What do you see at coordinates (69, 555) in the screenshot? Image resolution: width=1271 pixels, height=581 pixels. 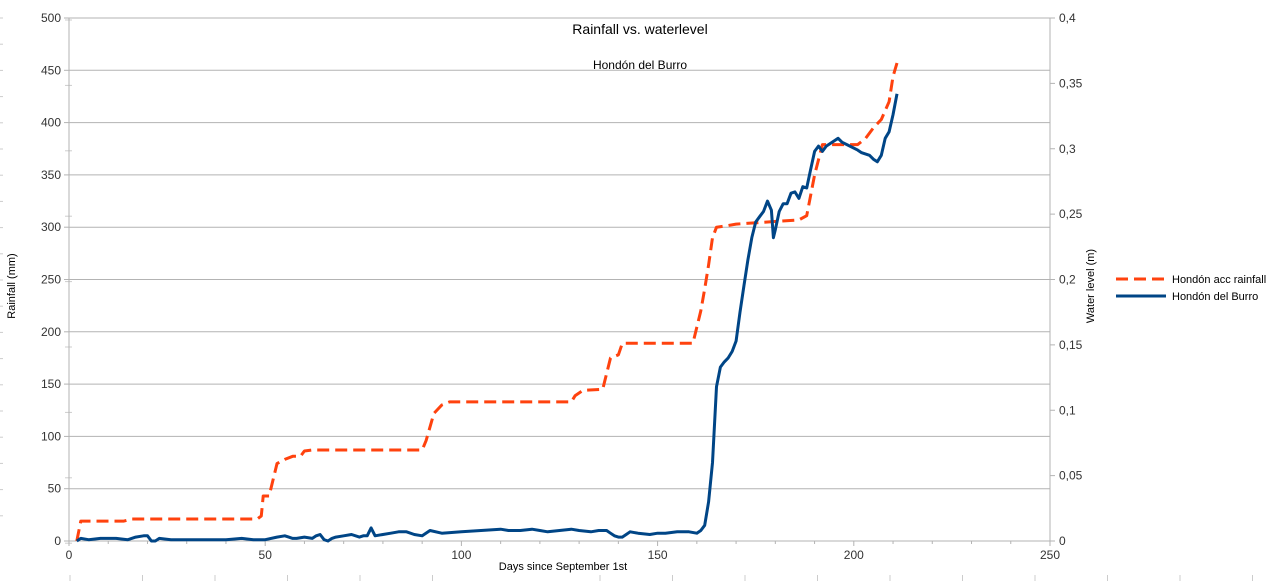 I see `x-tick-label: 0` at bounding box center [69, 555].